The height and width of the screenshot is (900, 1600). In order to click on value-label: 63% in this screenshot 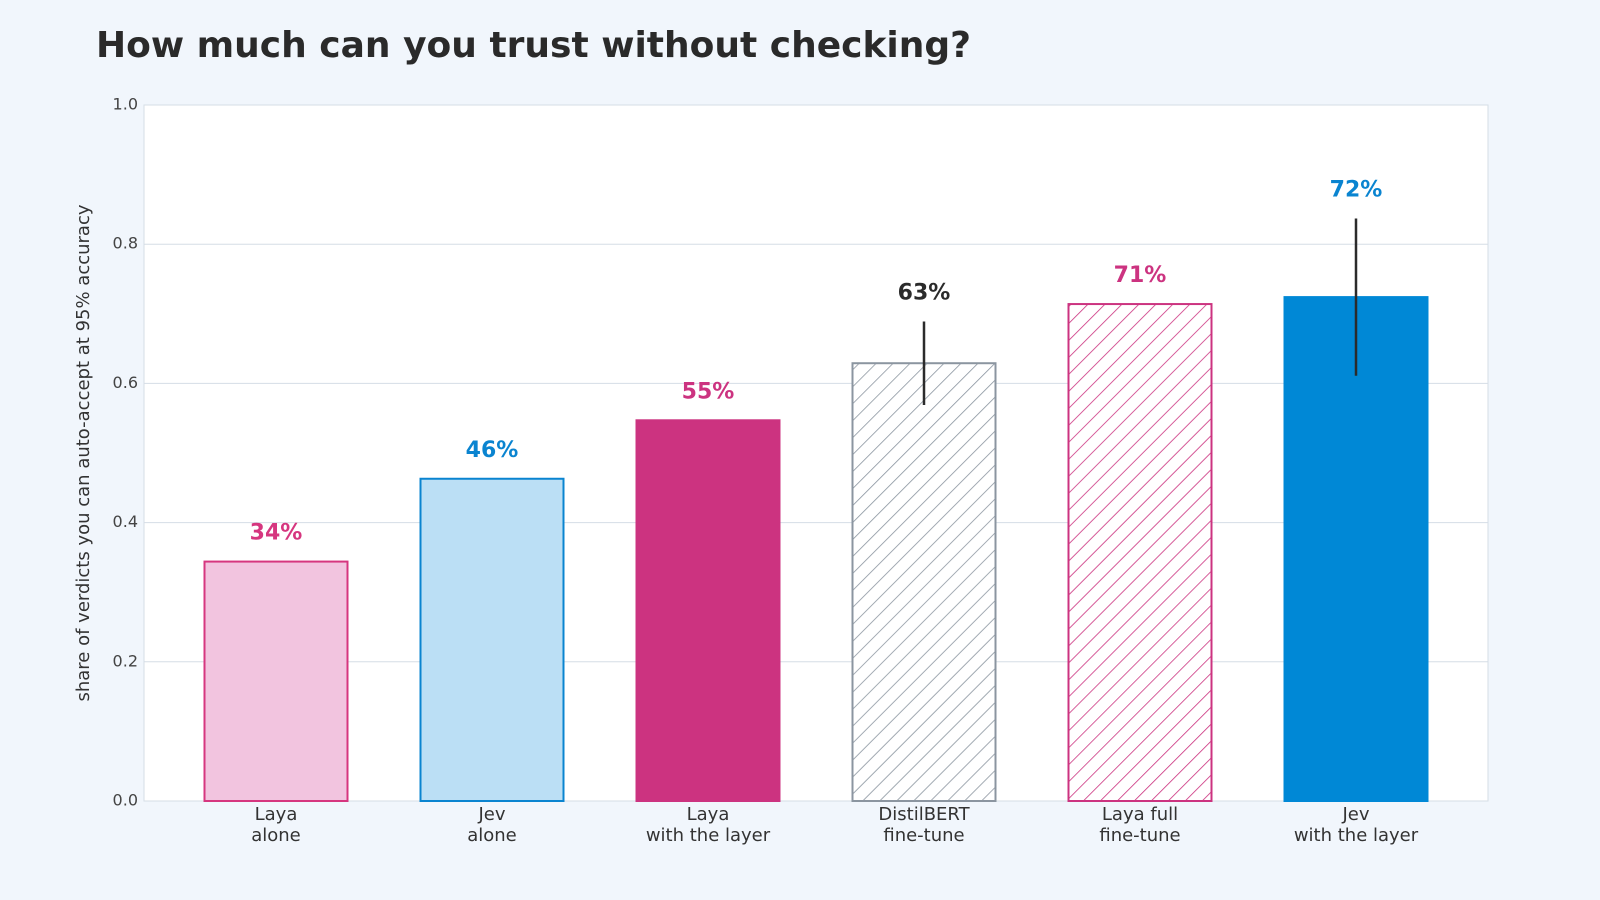, I will do `click(924, 292)`.